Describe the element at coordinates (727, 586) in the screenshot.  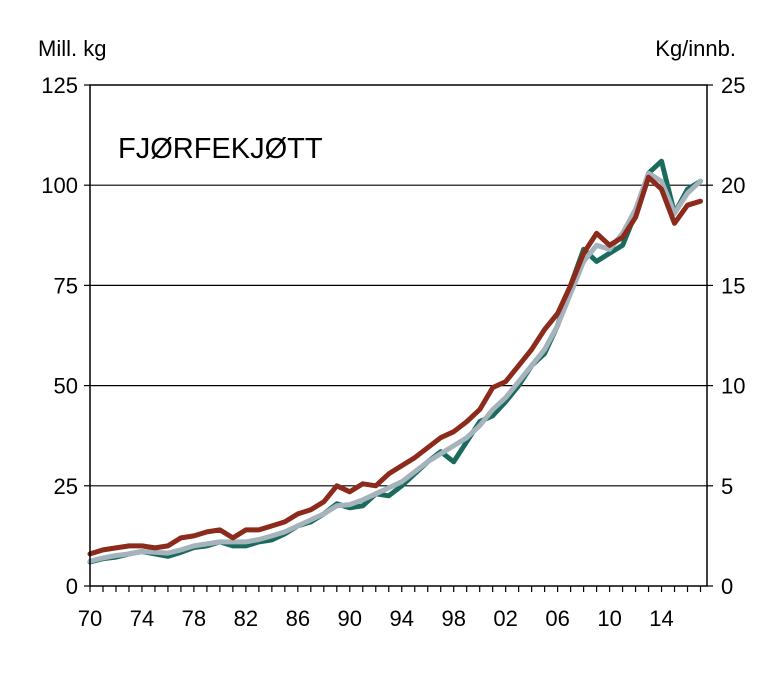
I see `y-right-tick-label: 0` at that location.